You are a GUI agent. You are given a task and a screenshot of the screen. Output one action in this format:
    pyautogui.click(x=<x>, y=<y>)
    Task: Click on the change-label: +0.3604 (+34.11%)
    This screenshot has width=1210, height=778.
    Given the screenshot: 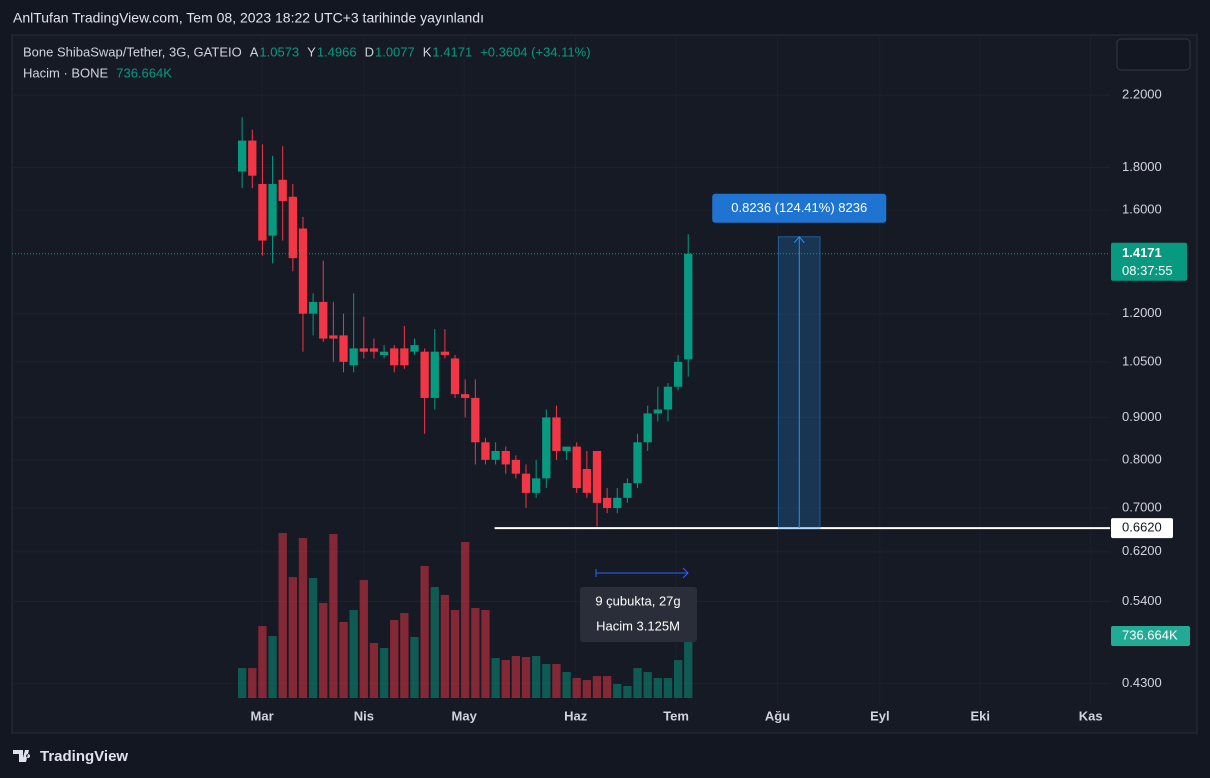 What is the action you would take?
    pyautogui.click(x=535, y=51)
    